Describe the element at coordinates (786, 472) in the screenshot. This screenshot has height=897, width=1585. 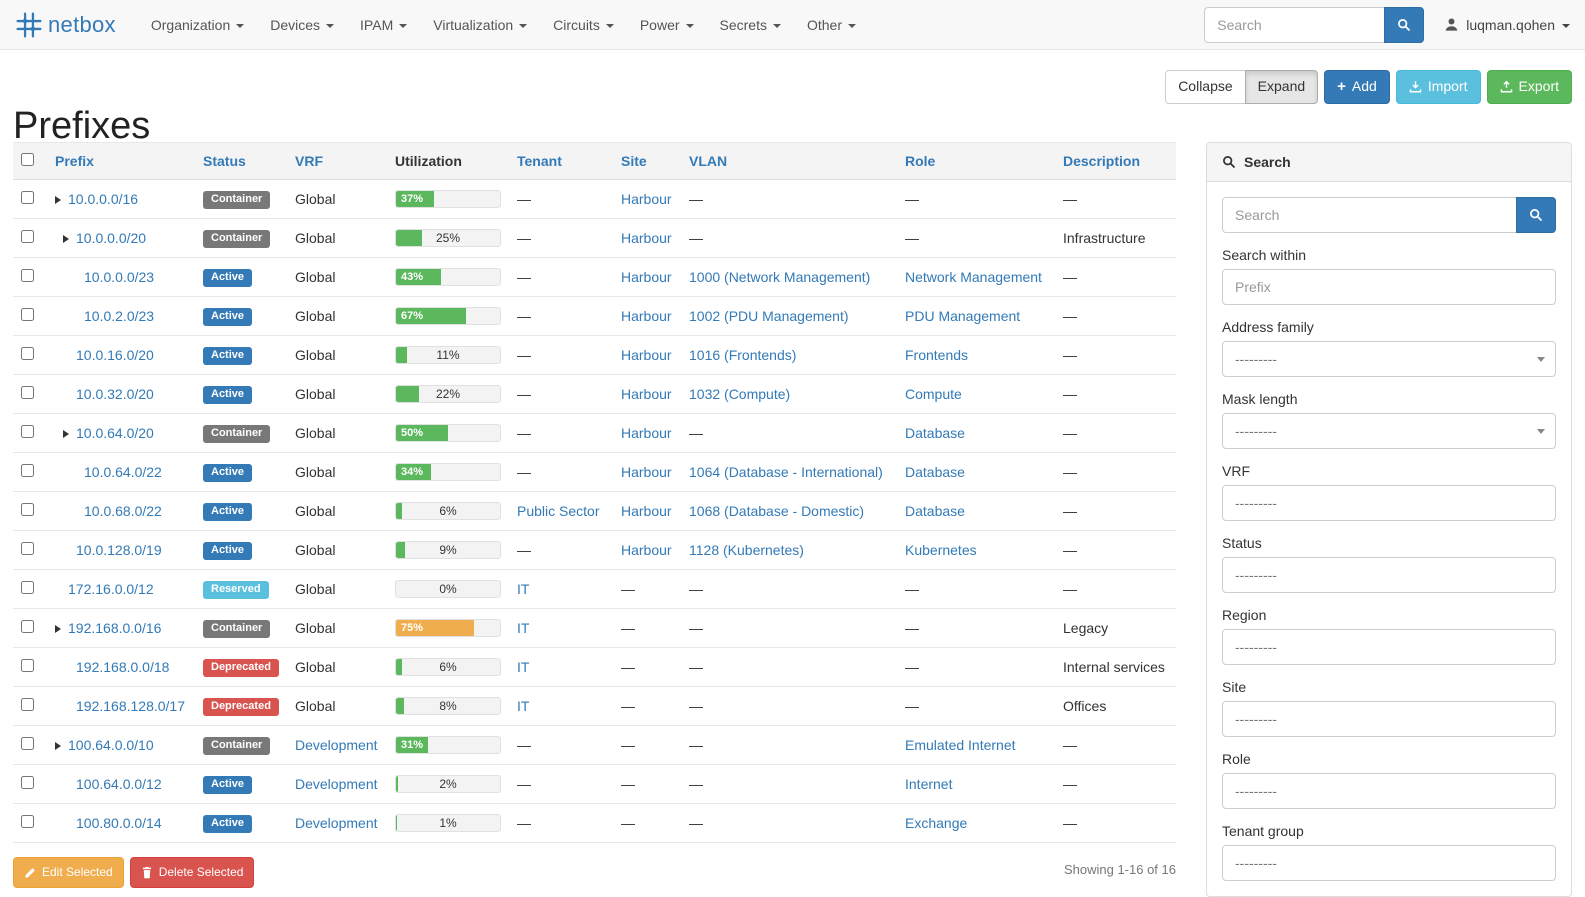
I see `vlan-link: 1064 (Database - International)` at that location.